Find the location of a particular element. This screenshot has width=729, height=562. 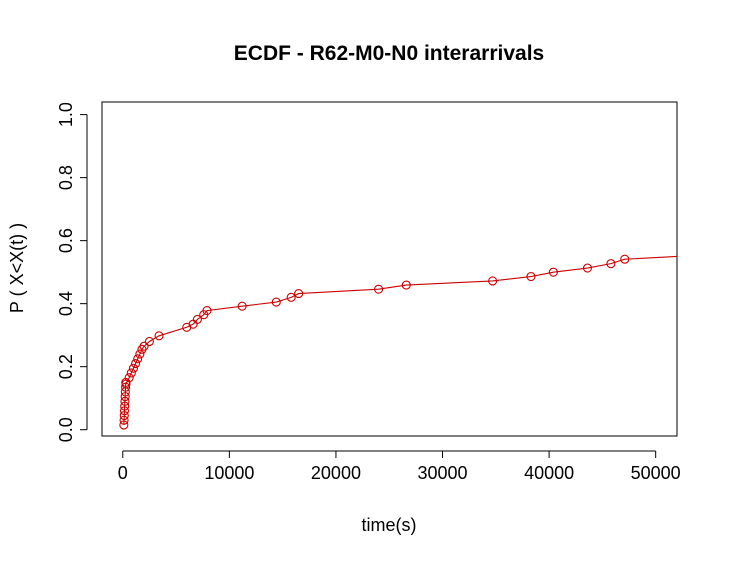

y-tick-label: 1.0 is located at coordinates (66, 114).